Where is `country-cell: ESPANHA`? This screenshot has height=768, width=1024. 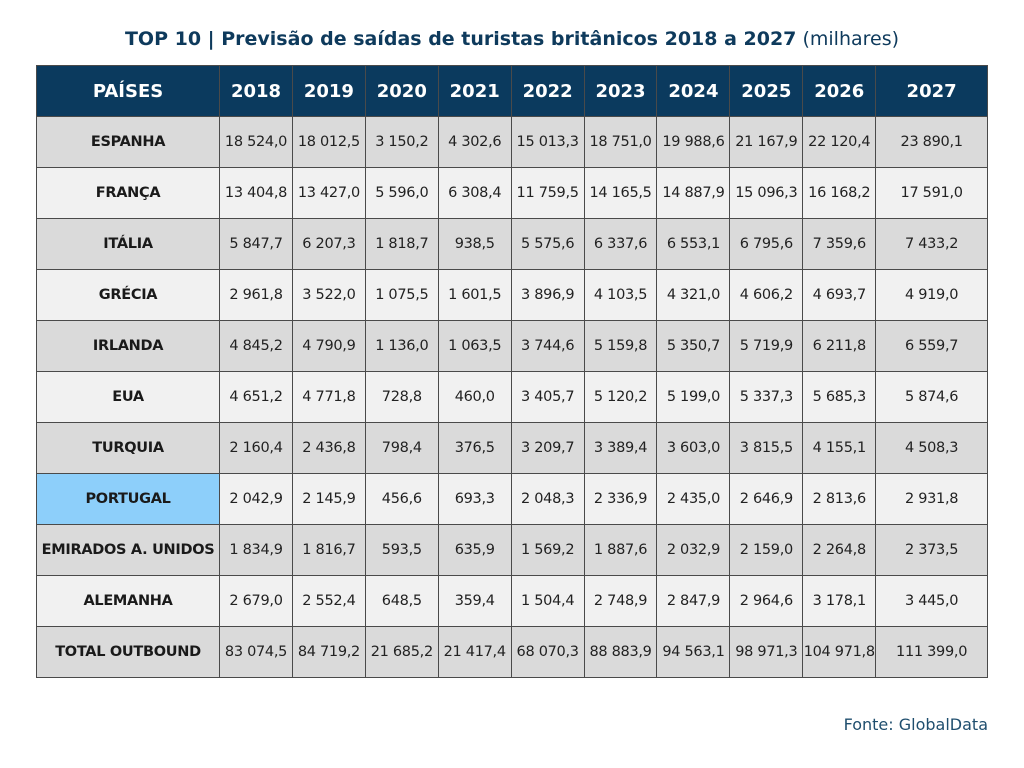
country-cell: ESPANHA is located at coordinates (128, 142).